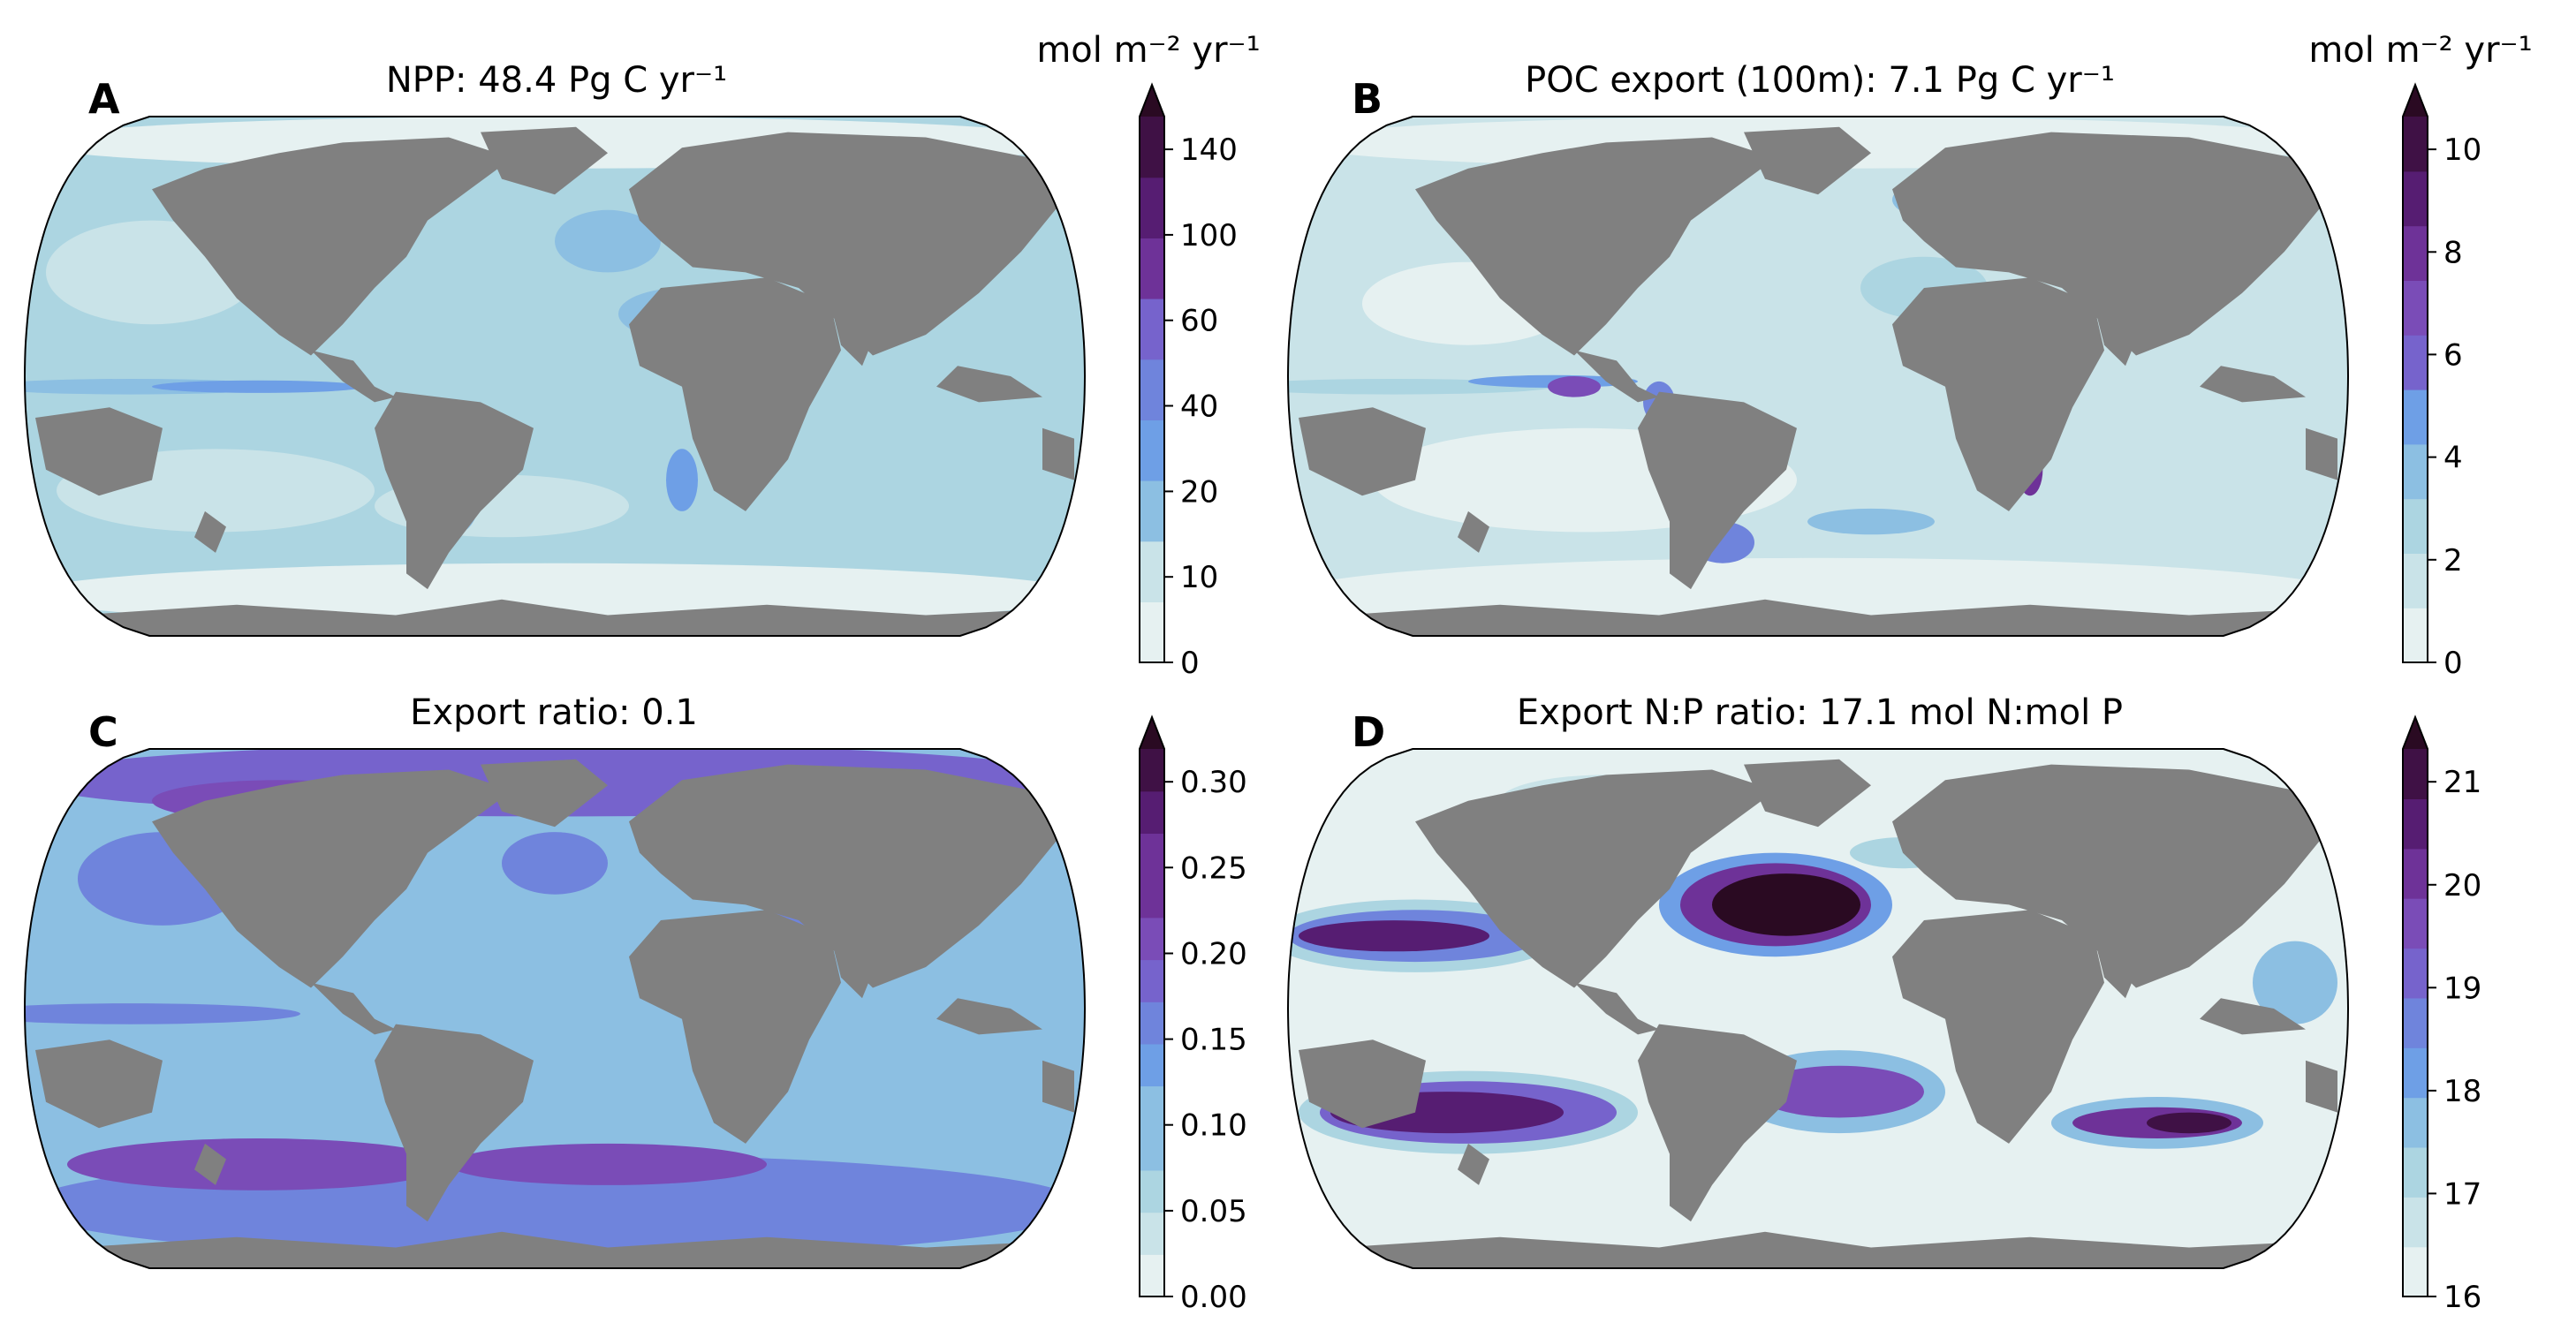 This screenshot has height=1338, width=2576. What do you see at coordinates (2453, 664) in the screenshot?
I see `colorbar-tick-label: 0` at bounding box center [2453, 664].